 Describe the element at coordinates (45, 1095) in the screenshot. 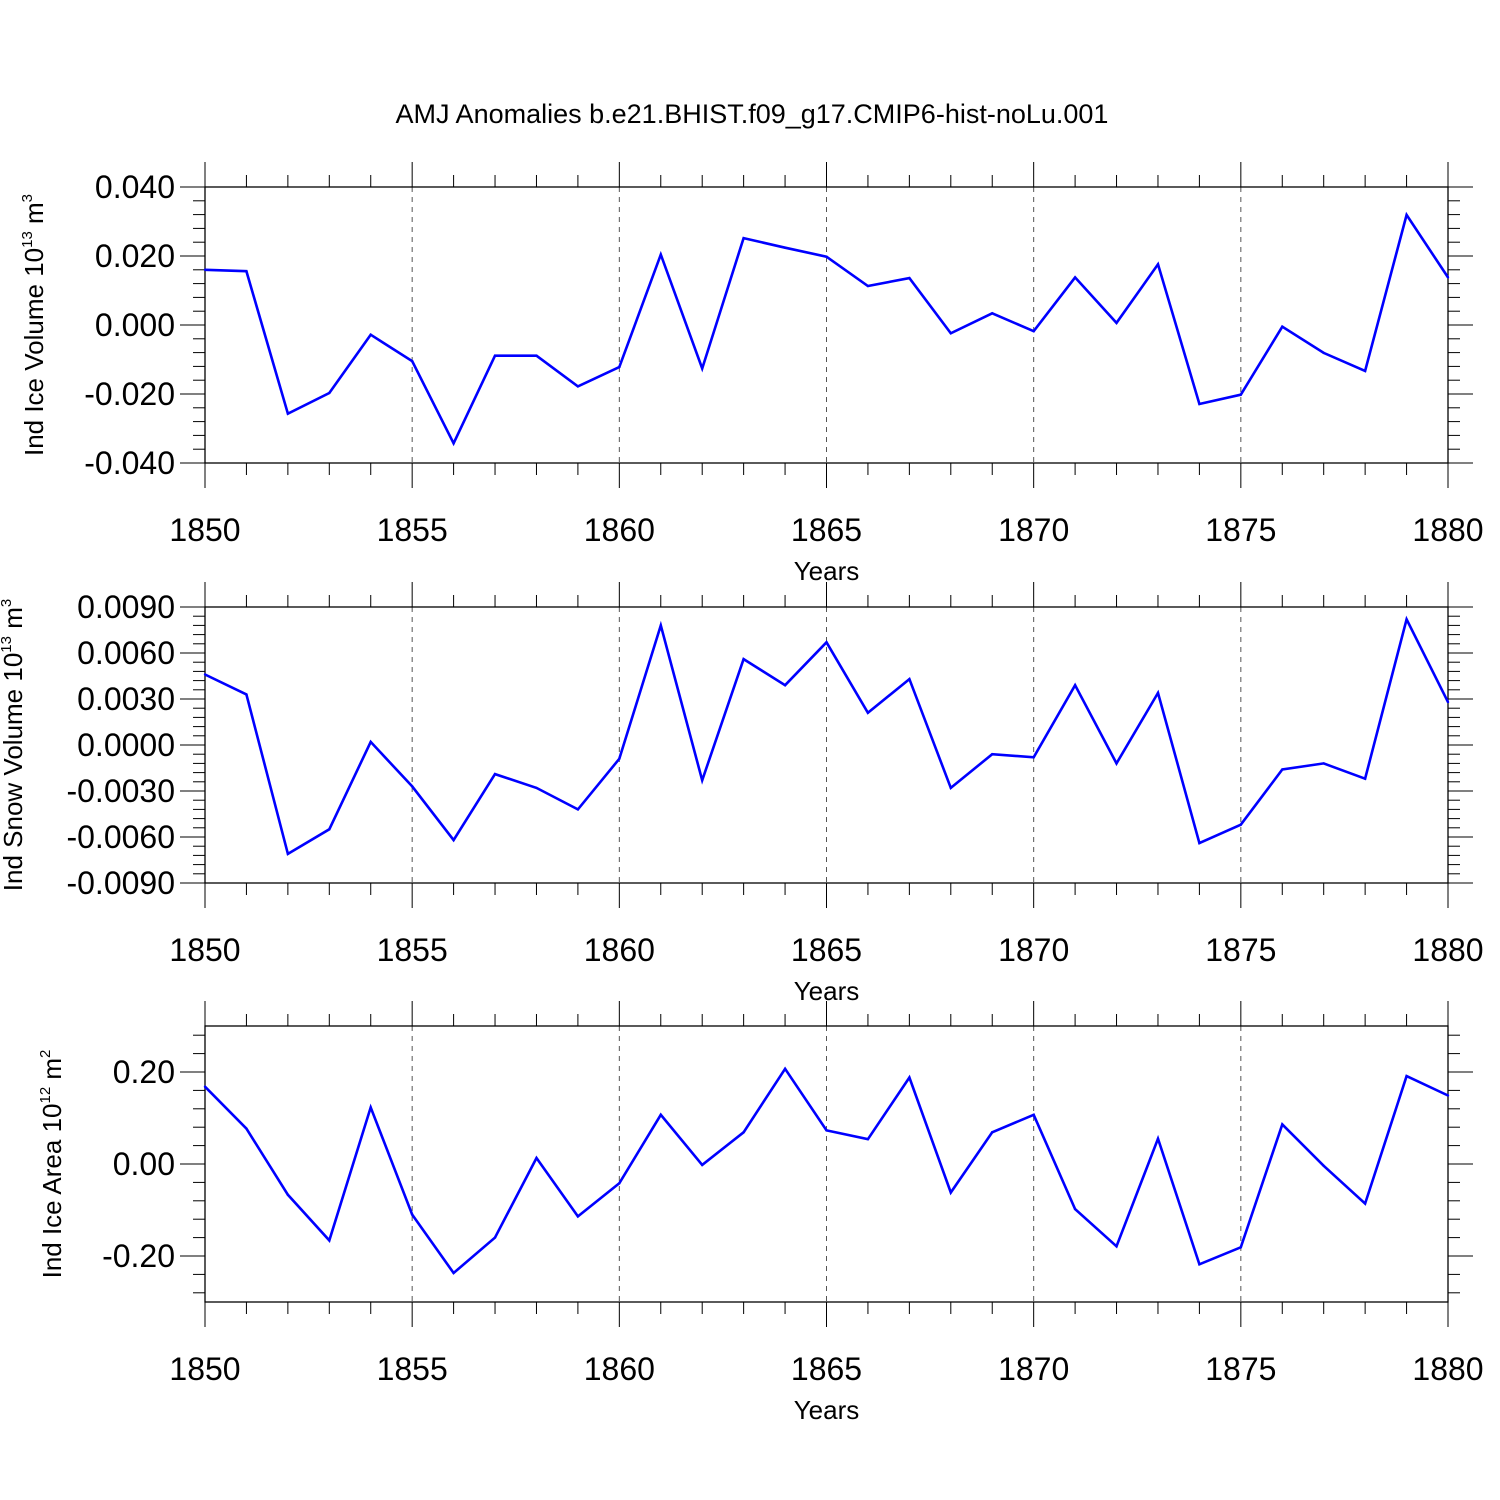

I see `y-axis-label-superscript: 12` at that location.